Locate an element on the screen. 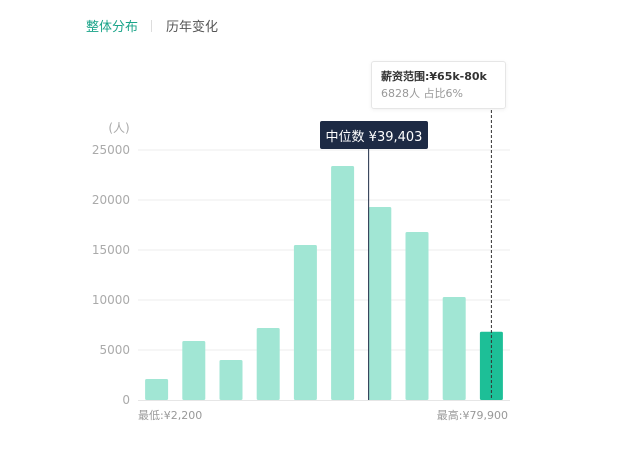  y-tick-label: 25000 is located at coordinates (111, 150).